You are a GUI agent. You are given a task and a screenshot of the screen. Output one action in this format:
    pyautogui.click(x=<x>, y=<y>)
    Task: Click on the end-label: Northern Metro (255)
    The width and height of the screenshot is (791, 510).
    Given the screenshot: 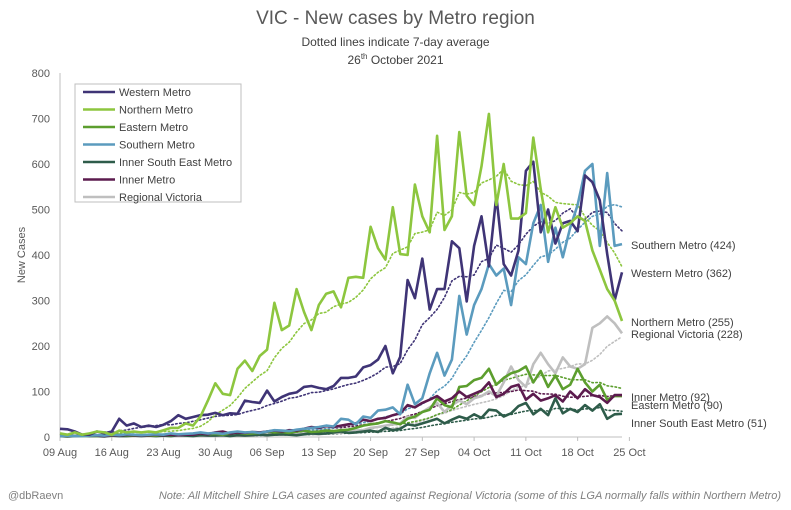 What is the action you would take?
    pyautogui.click(x=682, y=323)
    